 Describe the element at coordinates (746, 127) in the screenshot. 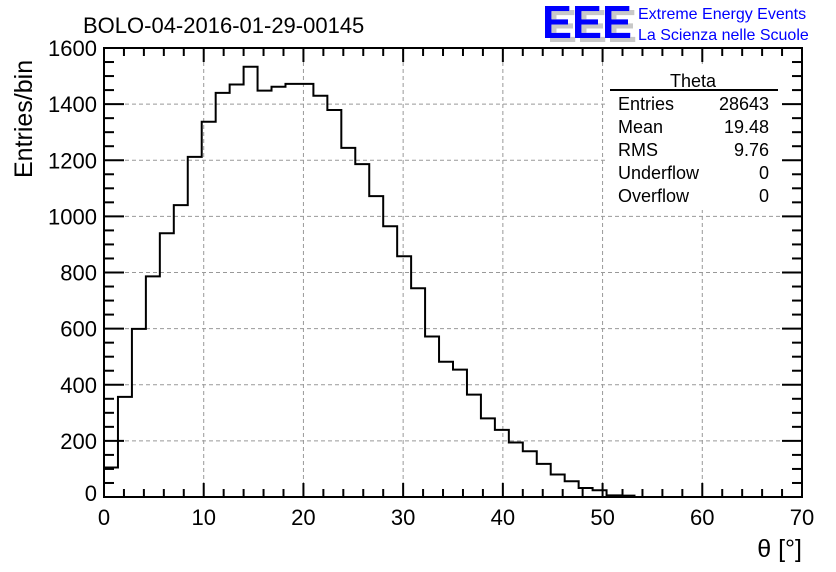

I see `stats-value: 19.48` at that location.